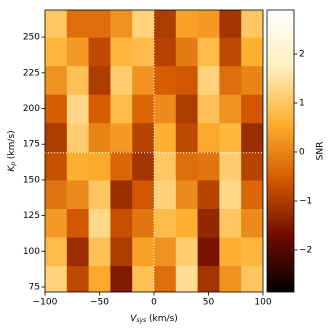  Describe the element at coordinates (12, 146) in the screenshot. I see `y-label-unit: (km/s)` at that location.